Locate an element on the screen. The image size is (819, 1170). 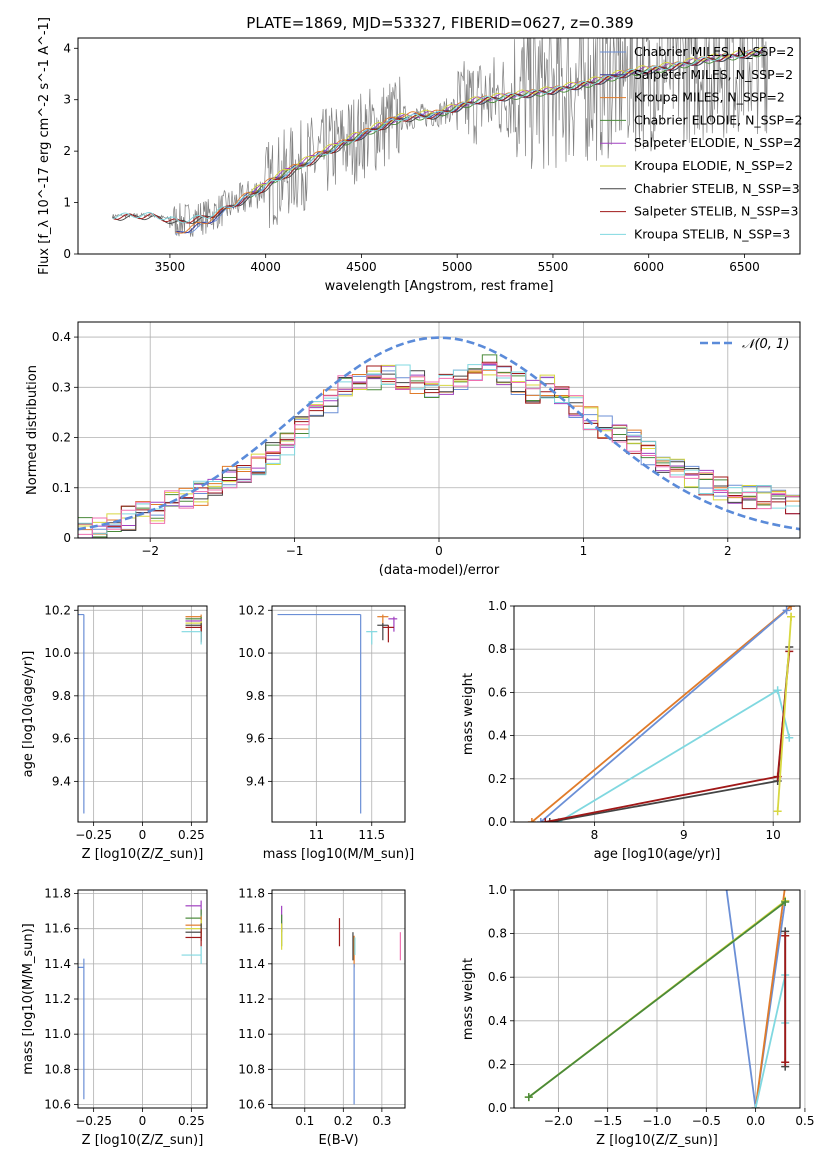
y-tick-label: 9.8 is located at coordinates (255, 696).